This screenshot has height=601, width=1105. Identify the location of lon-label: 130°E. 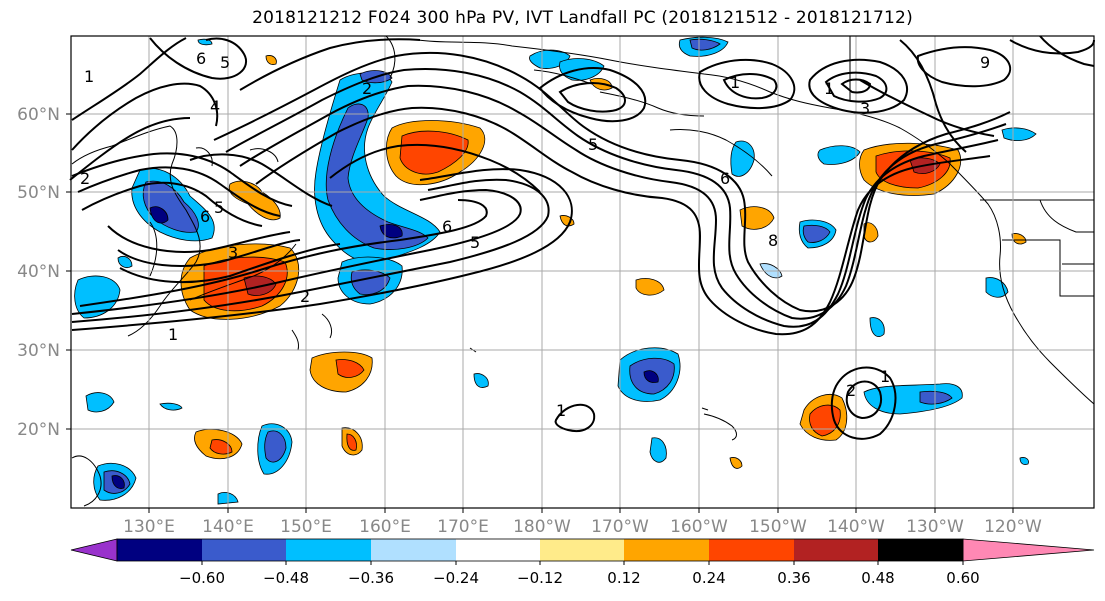
(149, 527).